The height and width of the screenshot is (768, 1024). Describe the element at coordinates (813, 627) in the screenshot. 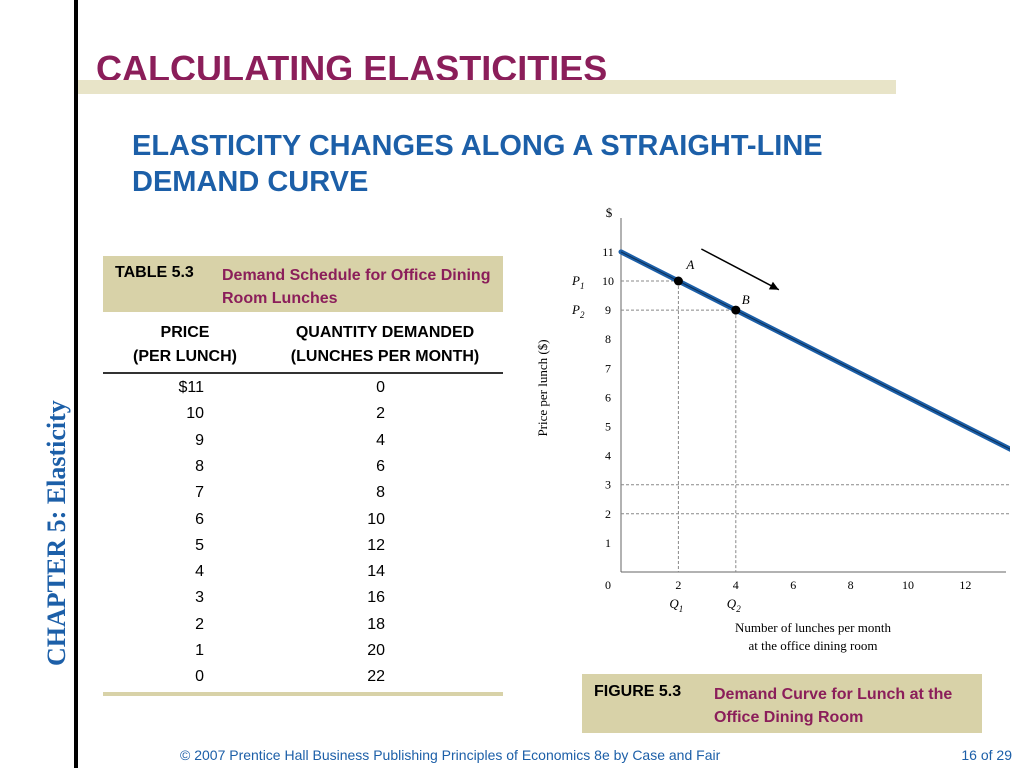

I see `x-axis-title-line1: Number of lunches per month` at that location.